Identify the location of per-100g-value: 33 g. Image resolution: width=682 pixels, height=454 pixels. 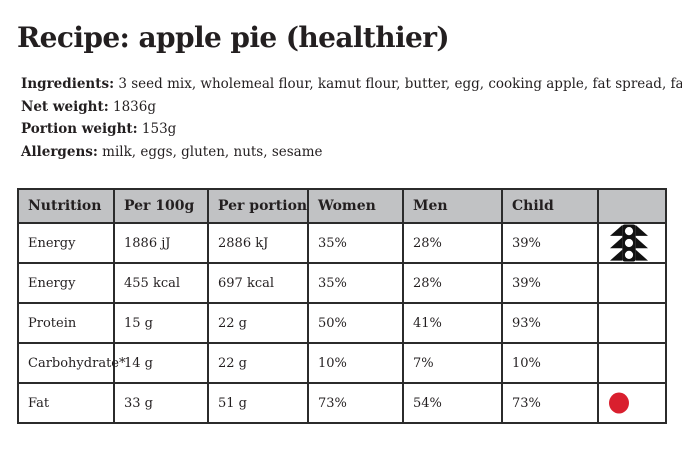
(161, 403).